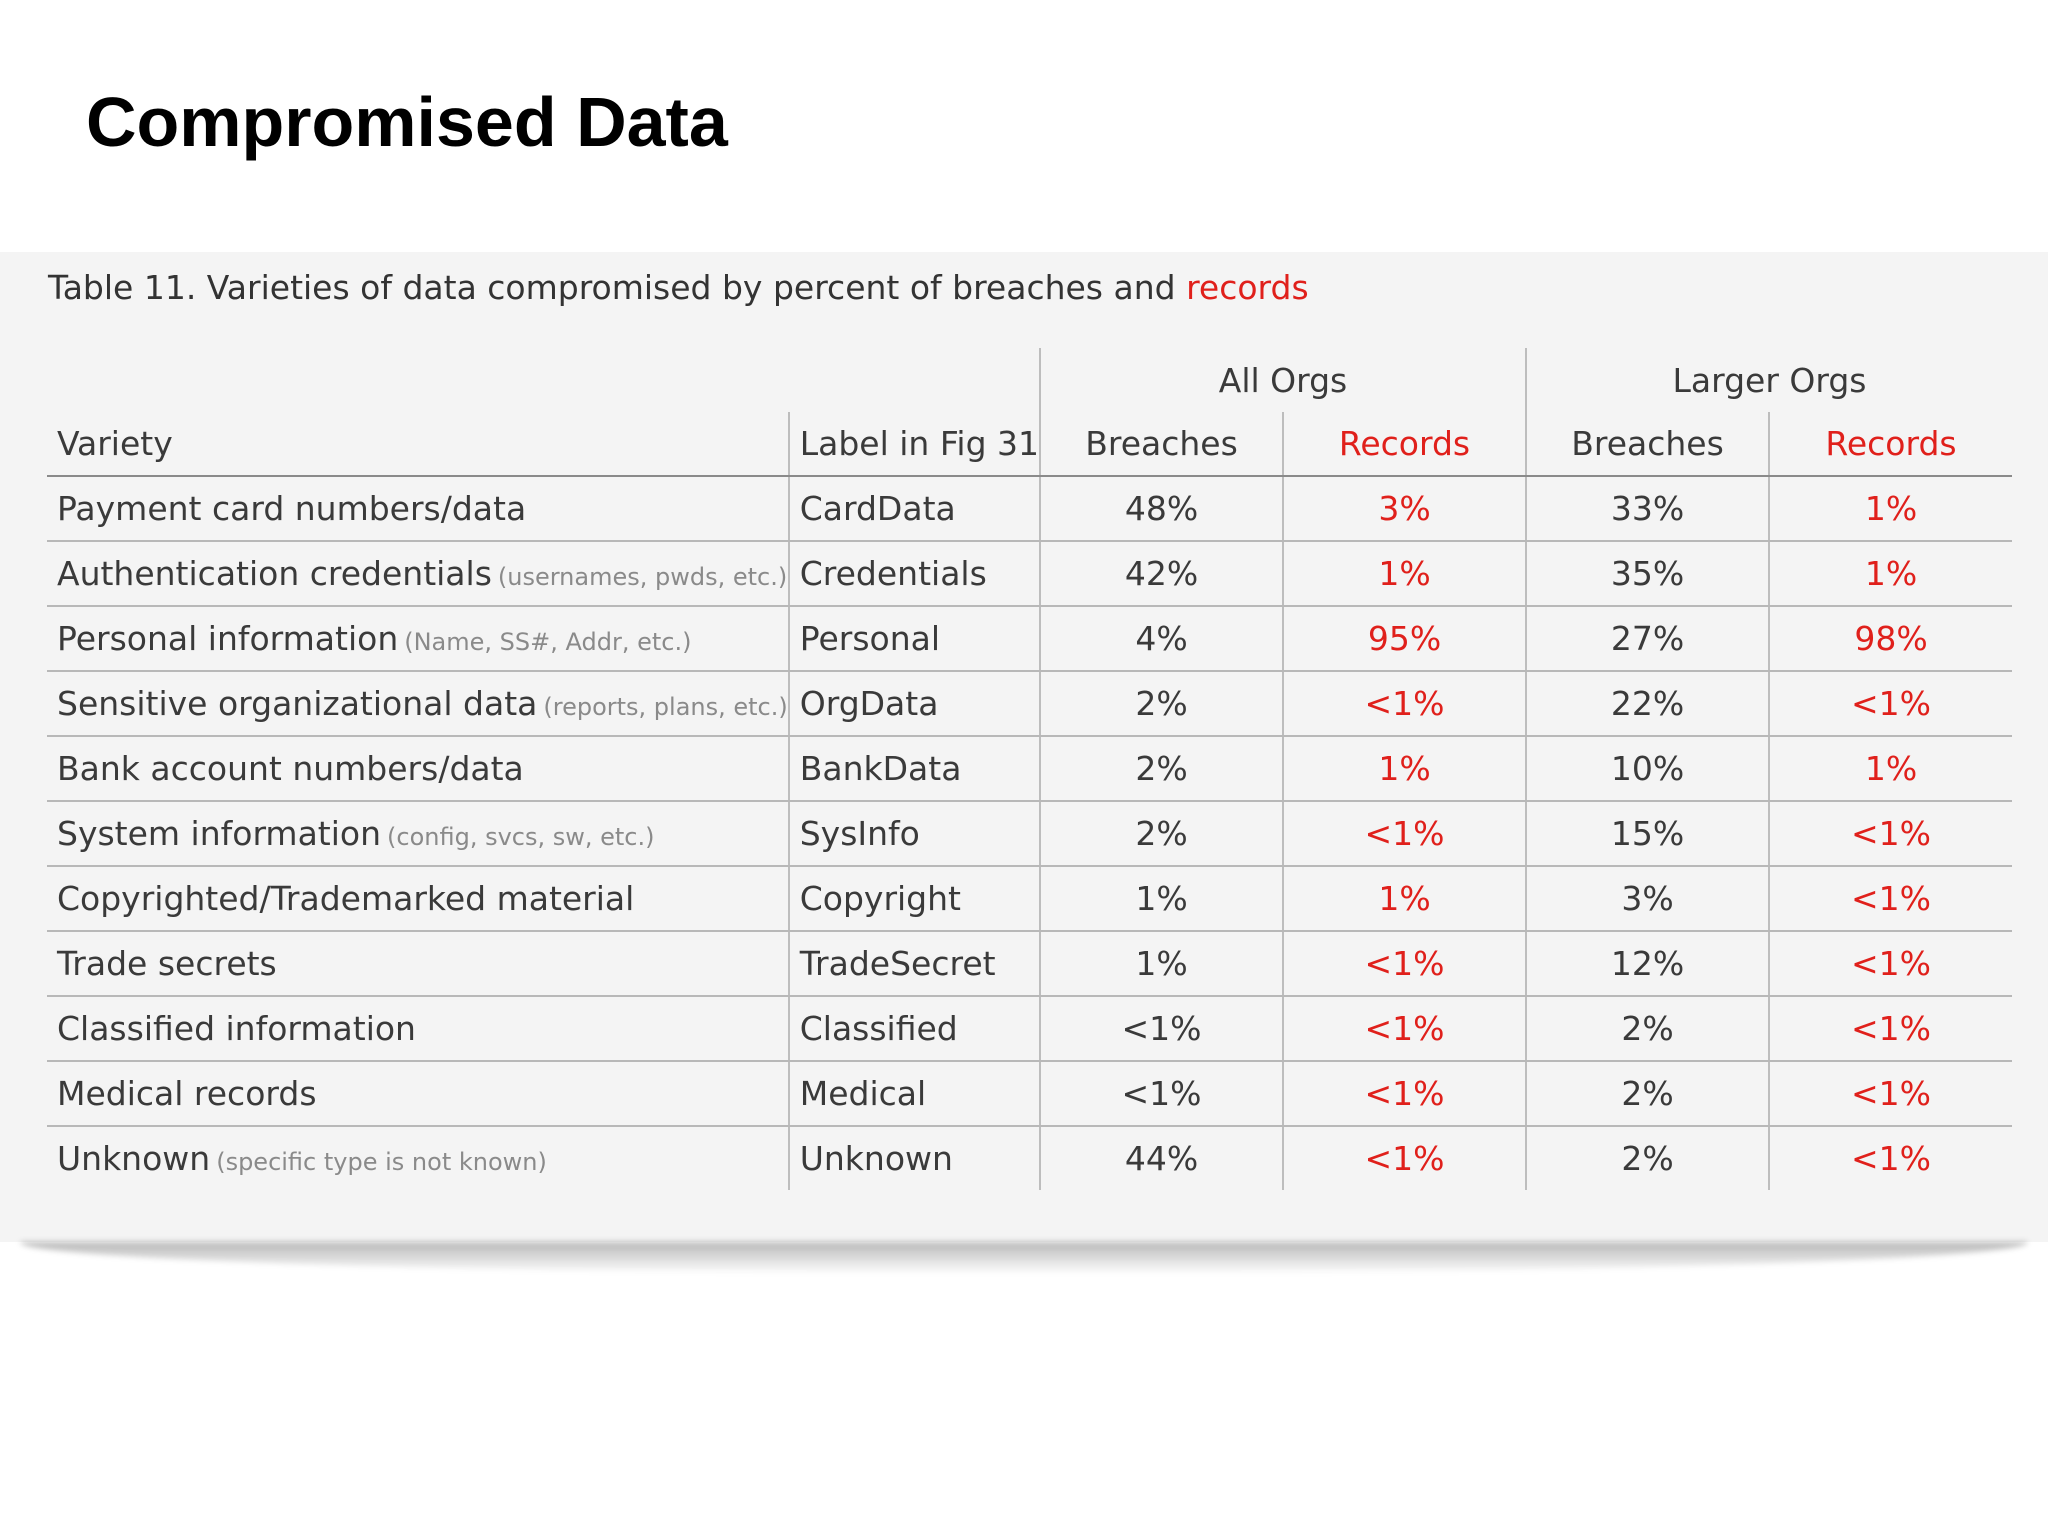 This screenshot has width=2048, height=1536. What do you see at coordinates (1161, 574) in the screenshot?
I see `all-breaches-cell: 42%` at bounding box center [1161, 574].